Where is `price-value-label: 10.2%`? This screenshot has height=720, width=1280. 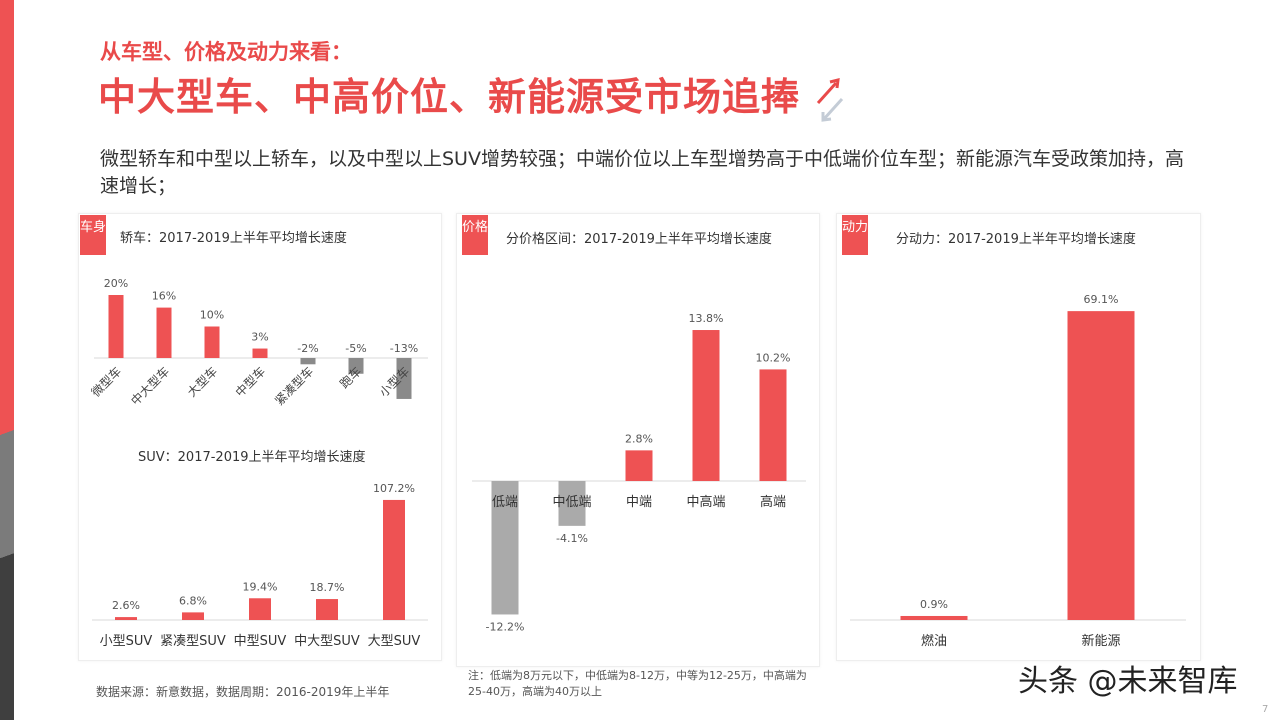
price-value-label: 10.2% is located at coordinates (773, 357).